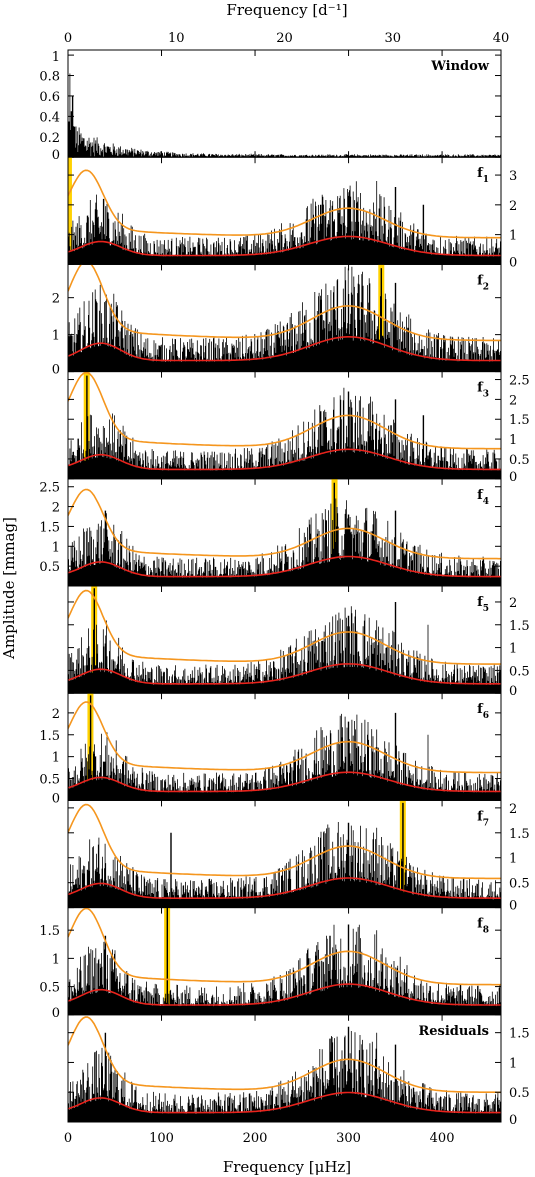 The image size is (535, 1177). Describe the element at coordinates (486, 716) in the screenshot. I see `panel-label-subscript: 6` at that location.